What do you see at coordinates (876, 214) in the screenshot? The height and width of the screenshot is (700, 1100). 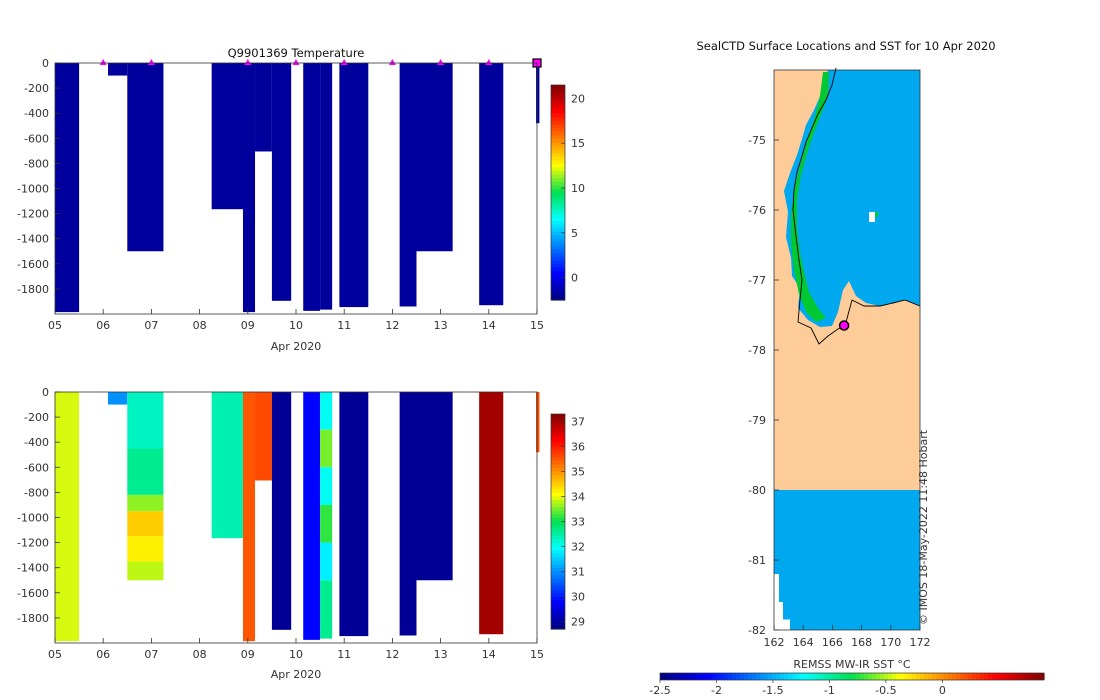 I see `sst-patch` at bounding box center [876, 214].